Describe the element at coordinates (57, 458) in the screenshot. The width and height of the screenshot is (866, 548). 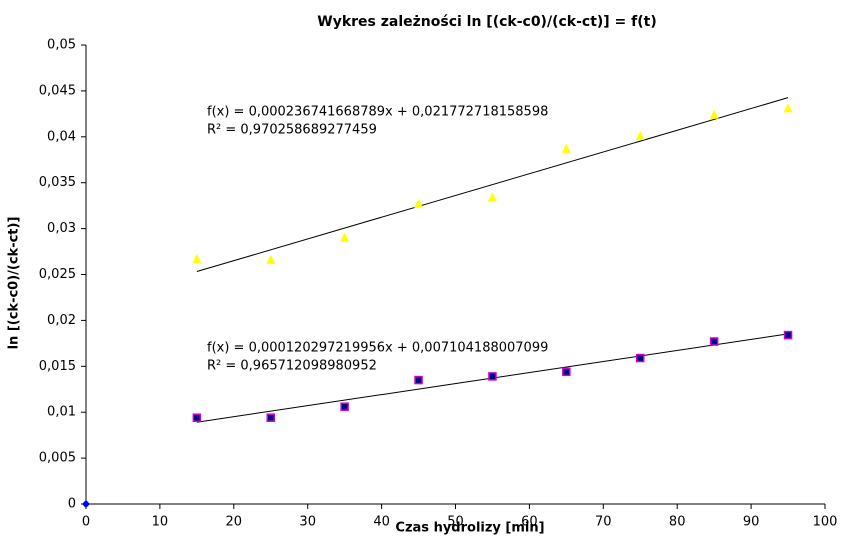
I see `y-tick-label: 0,005` at that location.